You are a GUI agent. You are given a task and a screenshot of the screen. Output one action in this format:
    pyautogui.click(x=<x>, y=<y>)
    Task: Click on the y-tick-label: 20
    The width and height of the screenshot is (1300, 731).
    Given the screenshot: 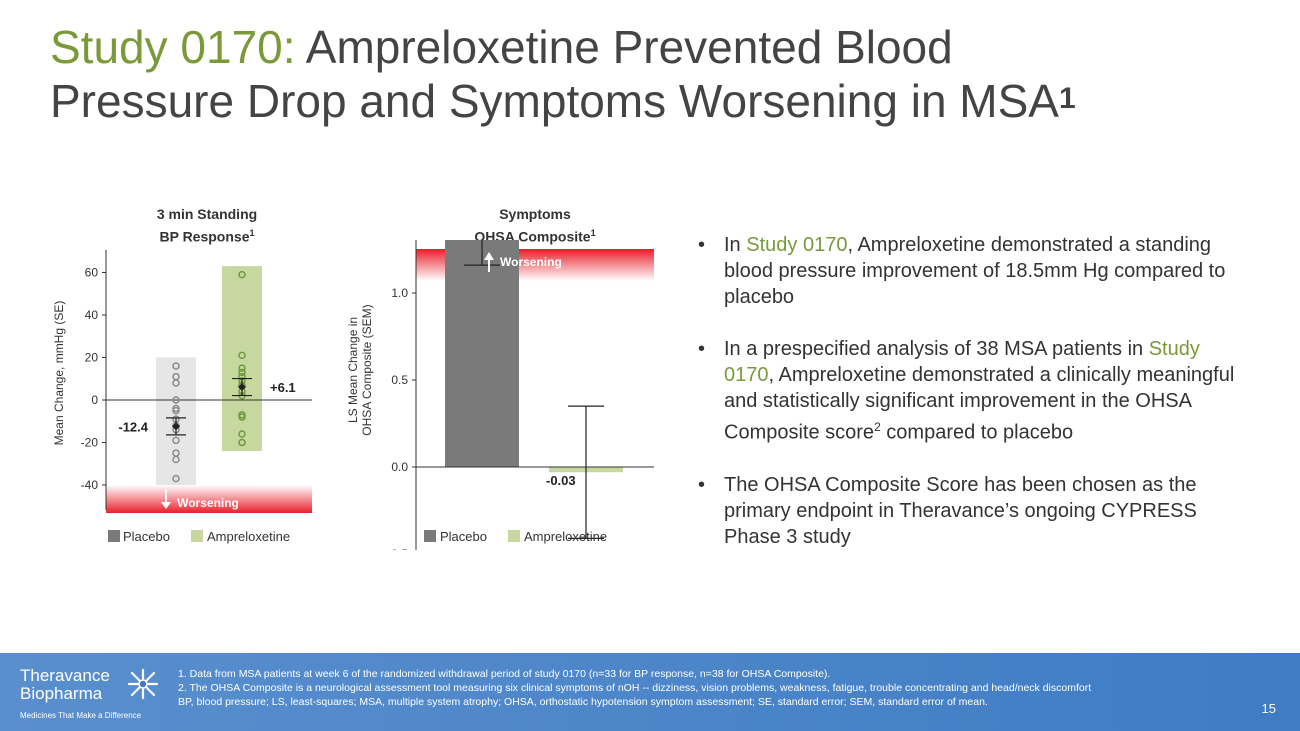 What is the action you would take?
    pyautogui.click(x=92, y=358)
    